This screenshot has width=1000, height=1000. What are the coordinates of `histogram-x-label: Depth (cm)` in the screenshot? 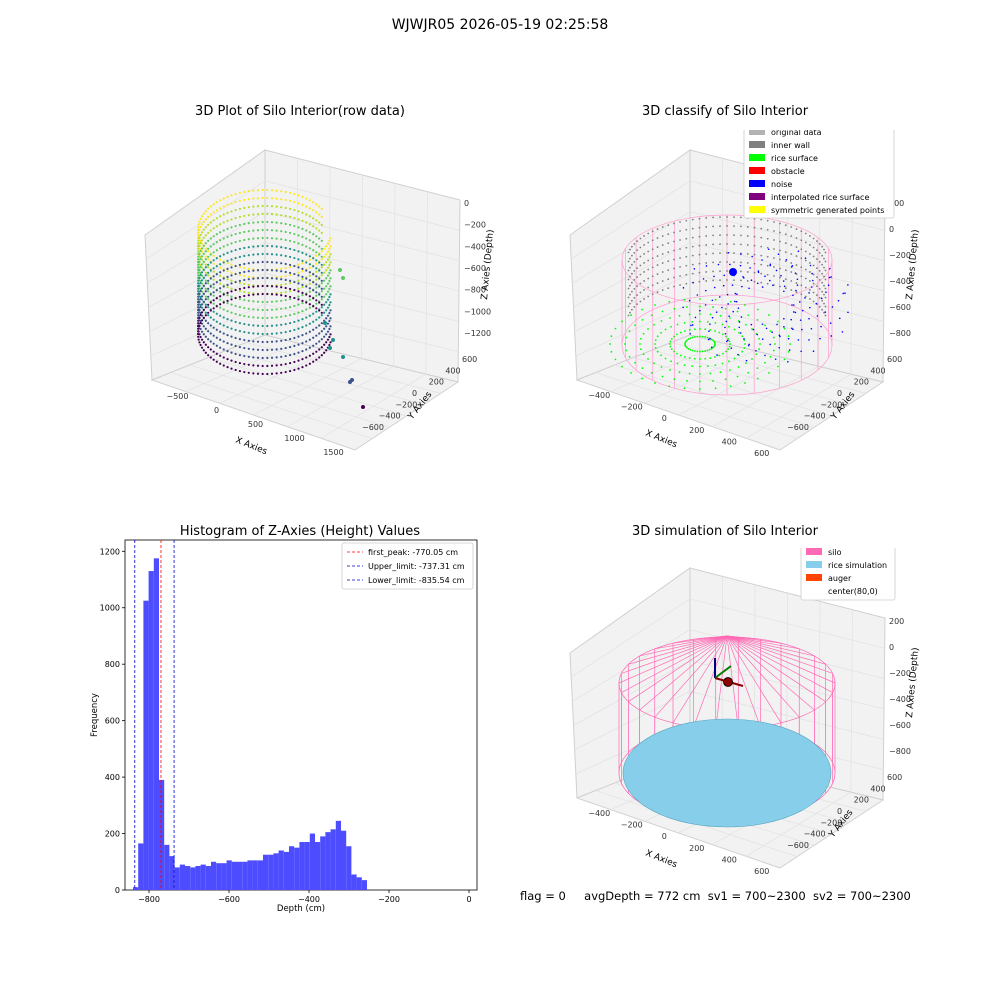 It's located at (301, 909).